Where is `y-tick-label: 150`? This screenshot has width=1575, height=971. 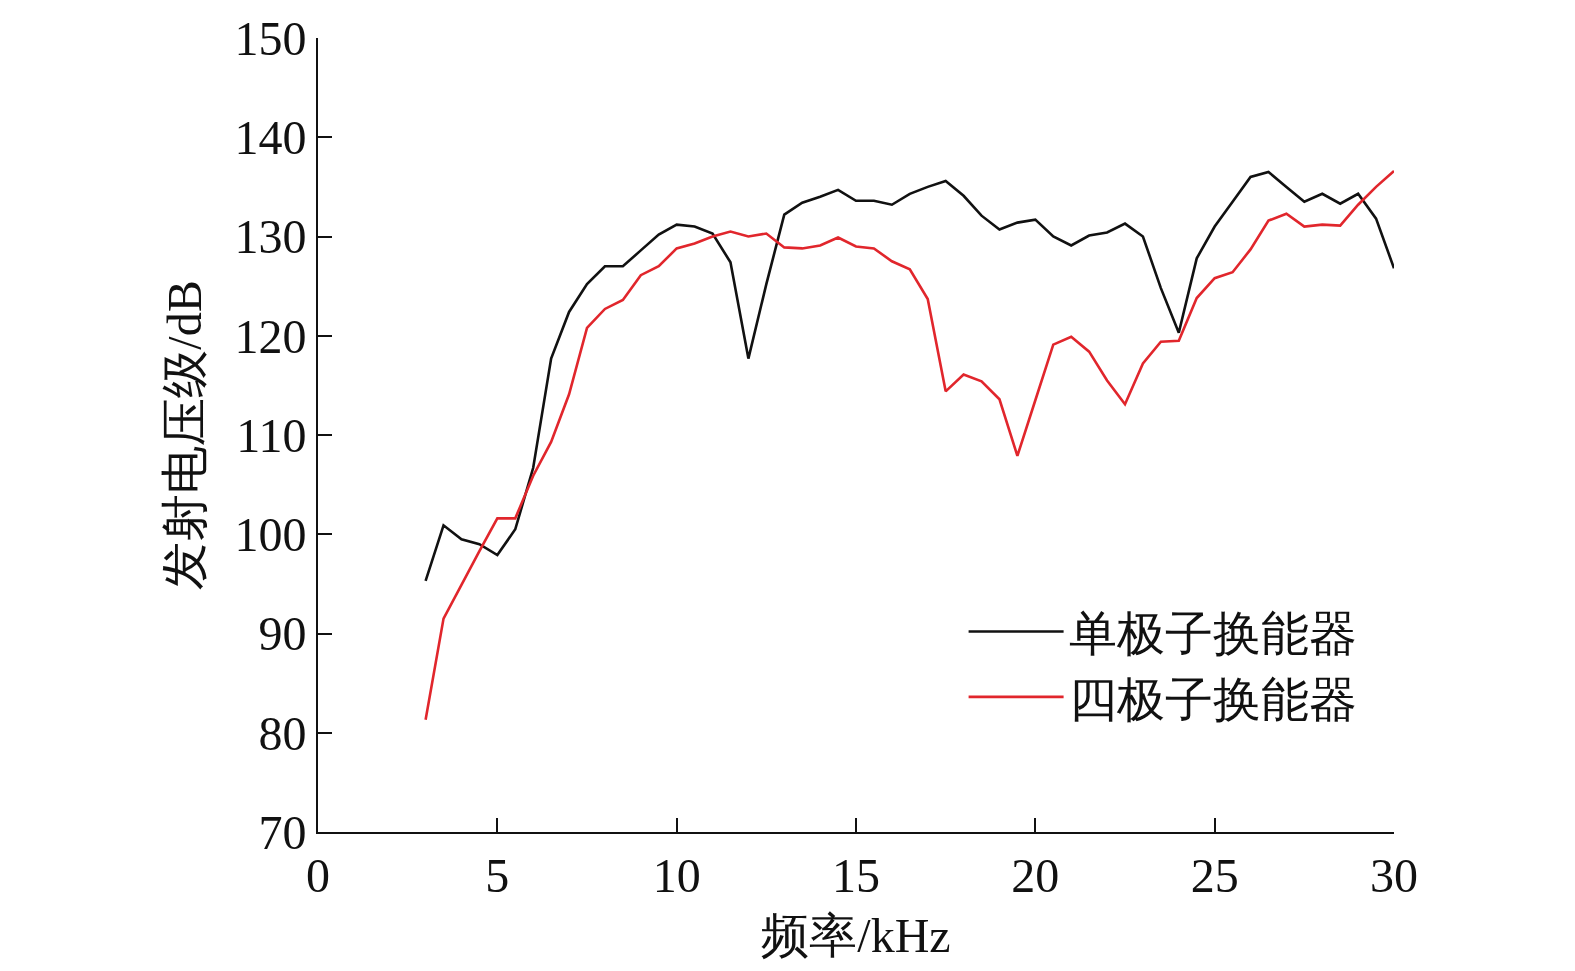 y-tick-label: 150 is located at coordinates (270, 38).